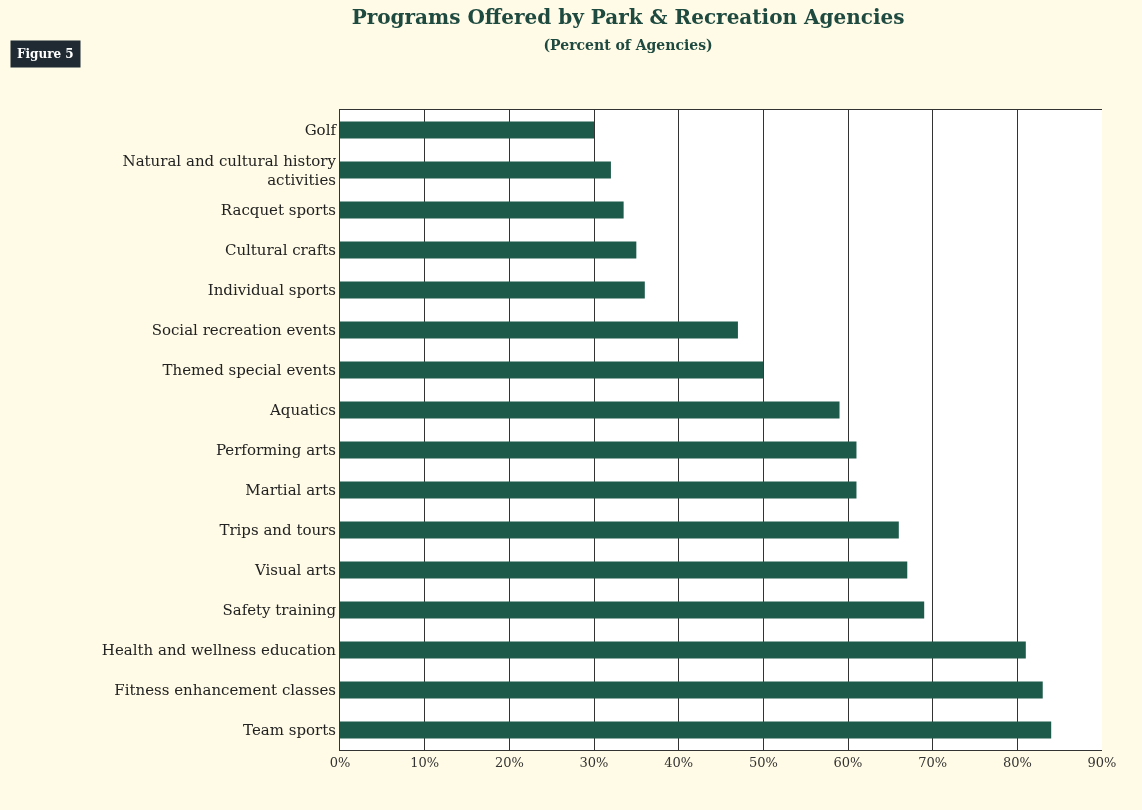 The width and height of the screenshot is (1142, 810). What do you see at coordinates (225, 690) in the screenshot?
I see `y-tick-label: Fitness enhancement classes` at bounding box center [225, 690].